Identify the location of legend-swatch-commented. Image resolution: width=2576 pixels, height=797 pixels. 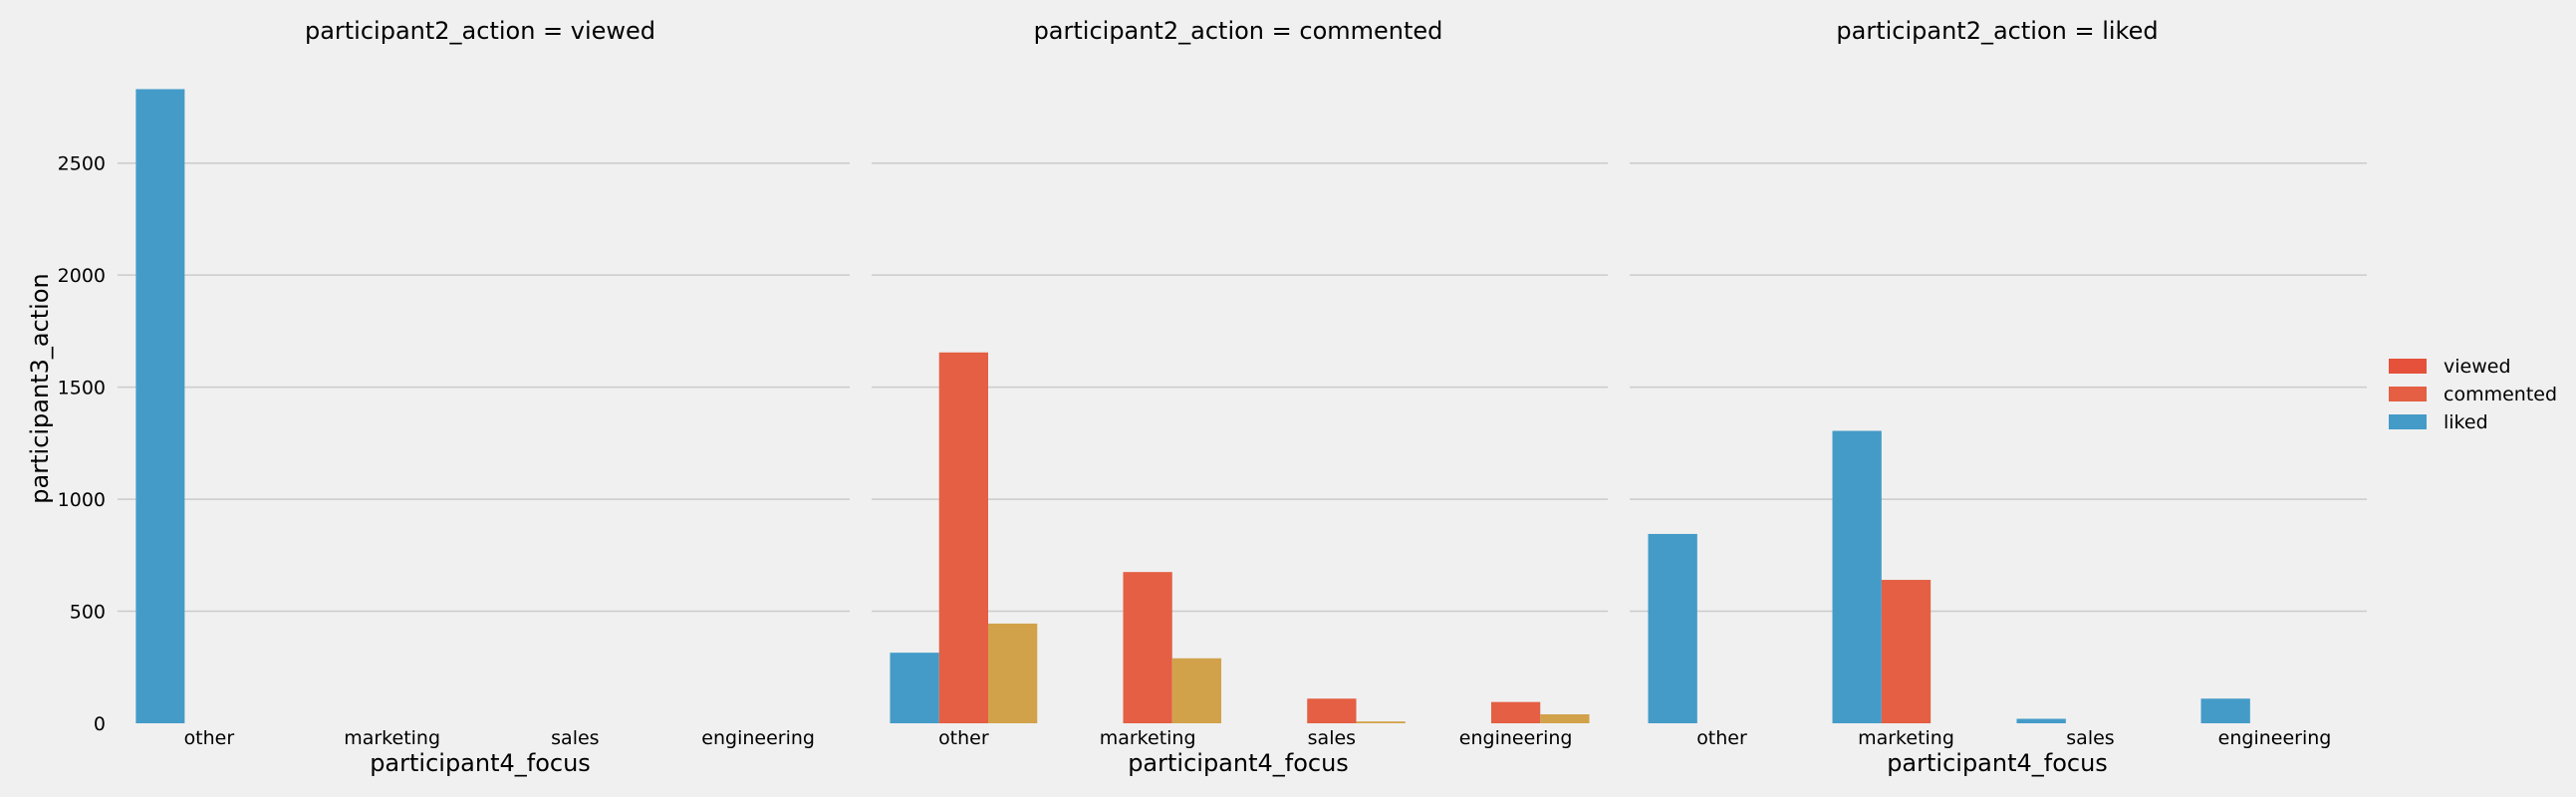
(2408, 394).